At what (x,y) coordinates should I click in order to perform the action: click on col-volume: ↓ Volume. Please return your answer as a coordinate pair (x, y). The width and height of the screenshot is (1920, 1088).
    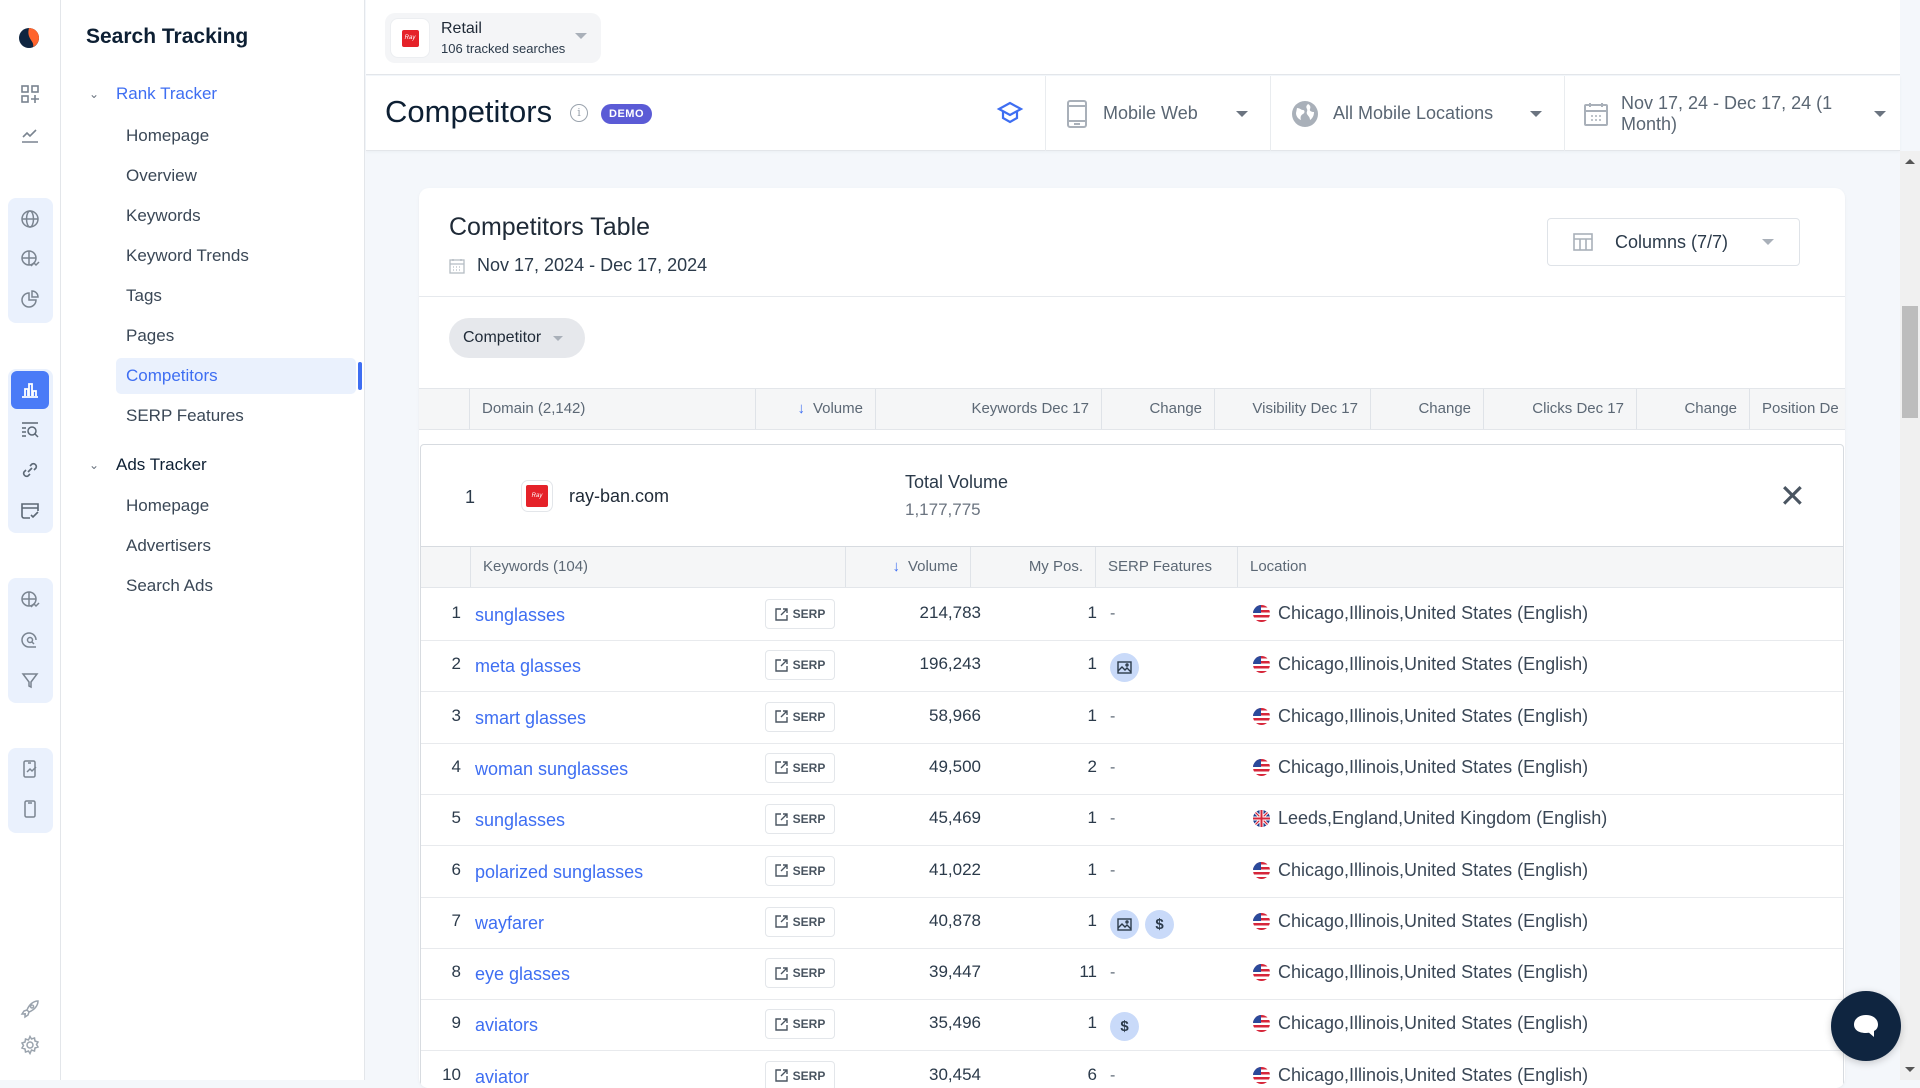
    Looking at the image, I should click on (815, 409).